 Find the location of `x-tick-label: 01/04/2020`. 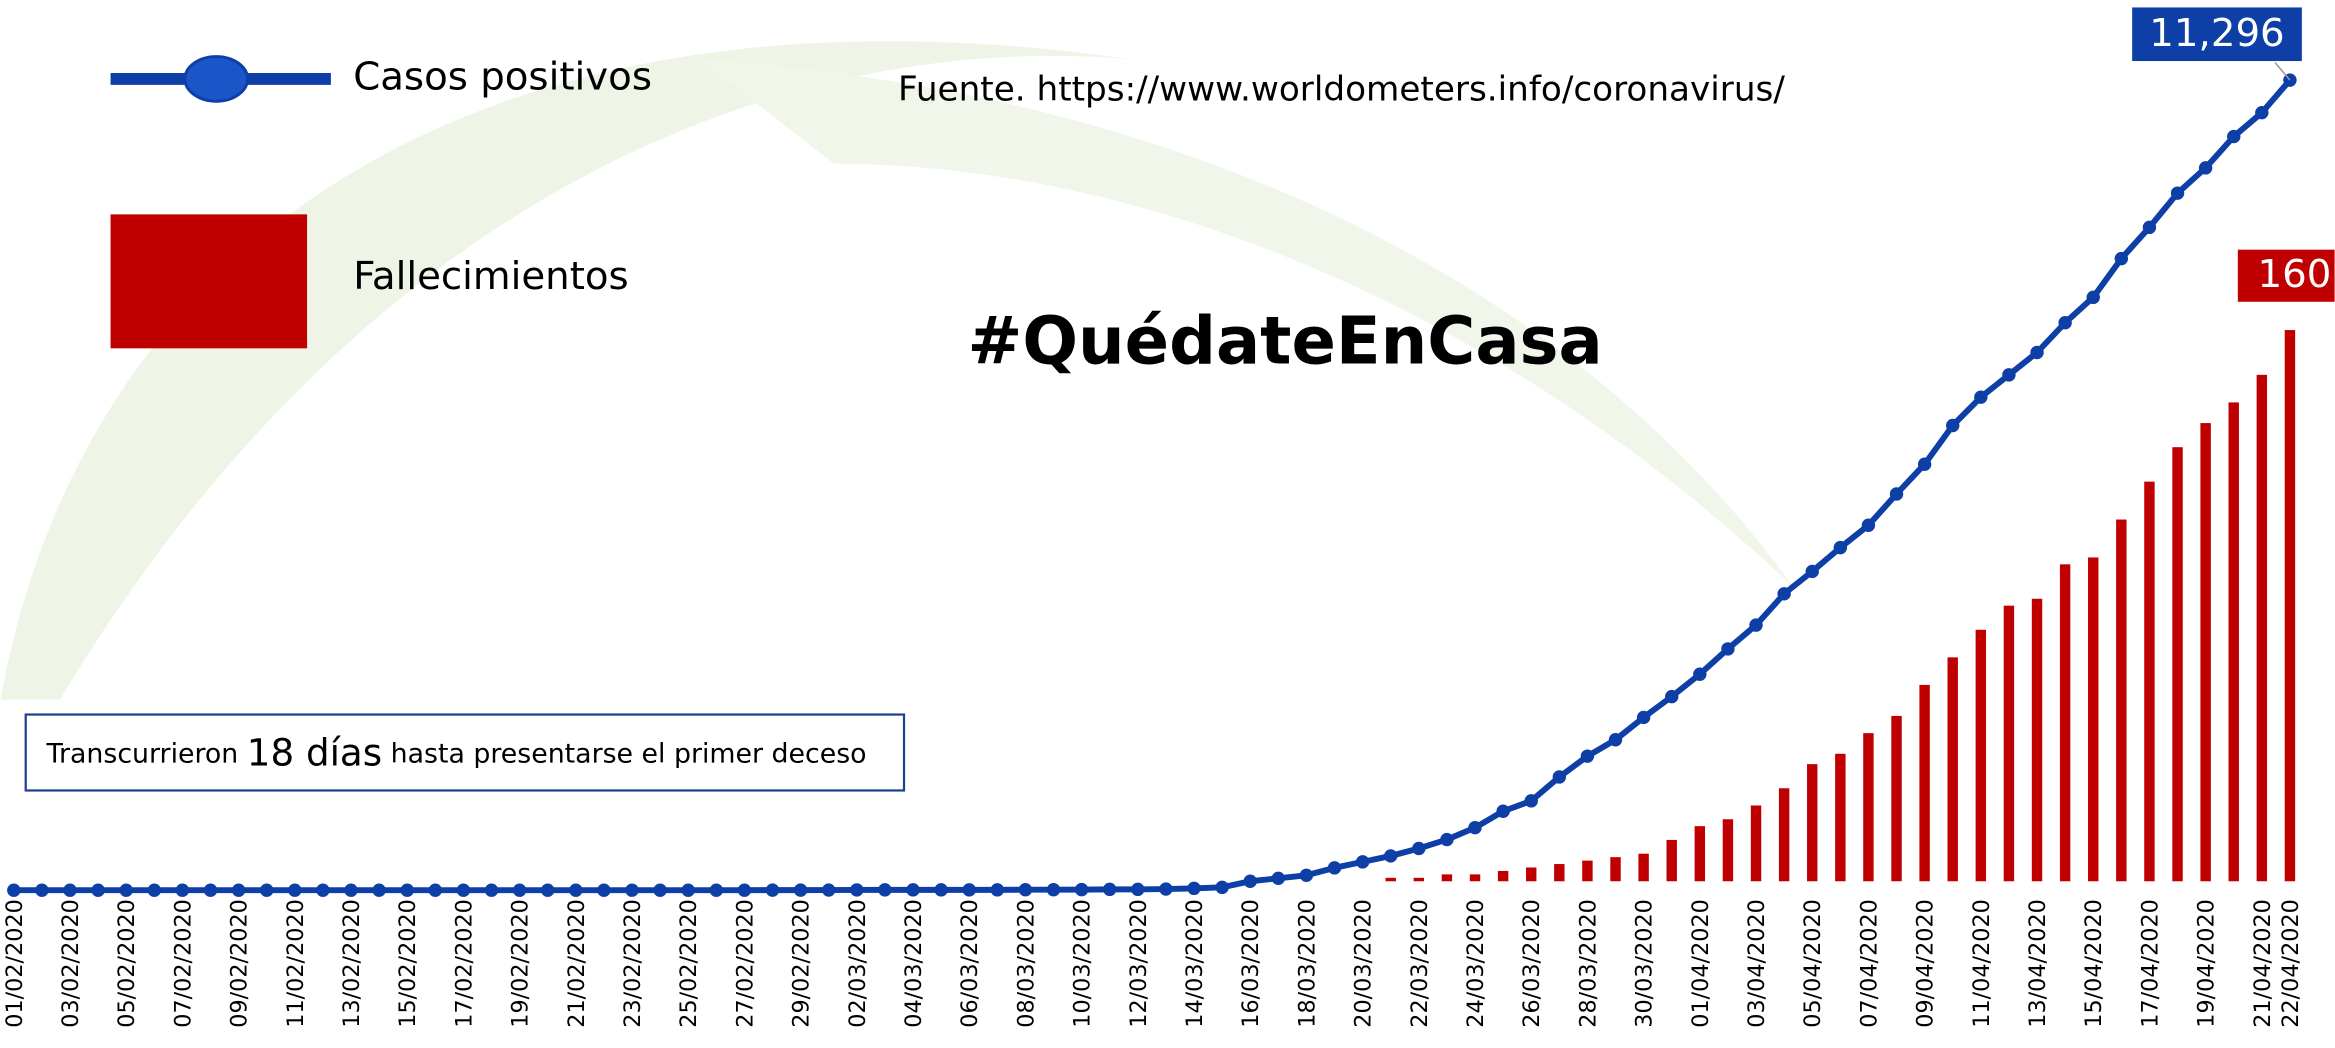

x-tick-label: 01/04/2020 is located at coordinates (1701, 963).